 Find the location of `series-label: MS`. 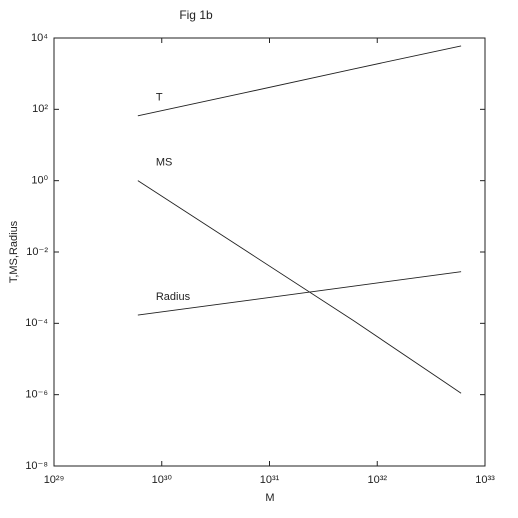

series-label: MS is located at coordinates (164, 163).